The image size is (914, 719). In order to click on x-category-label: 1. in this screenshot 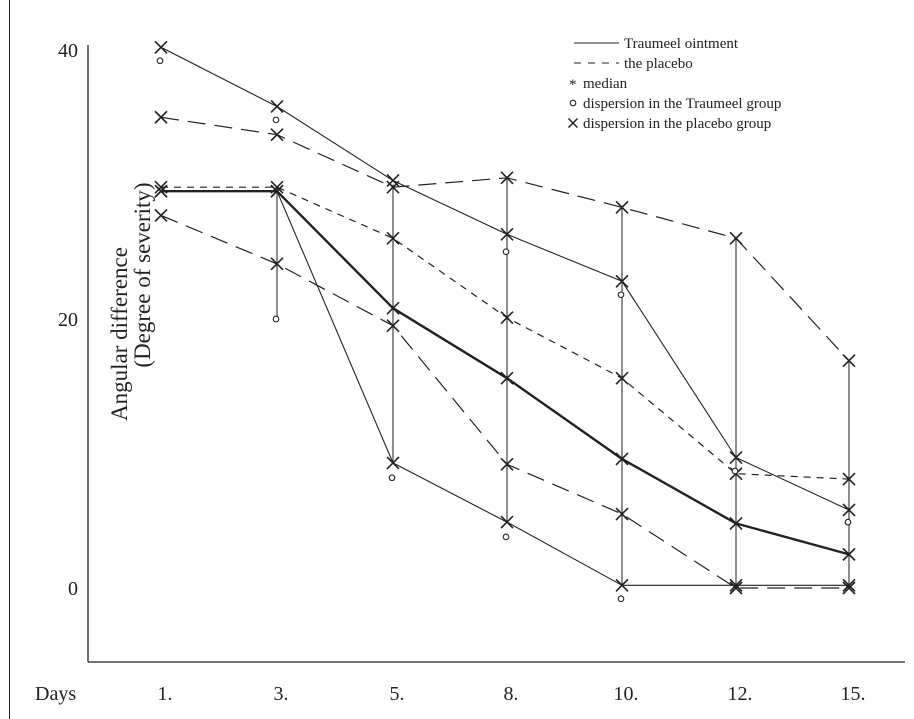, I will do `click(165, 694)`.